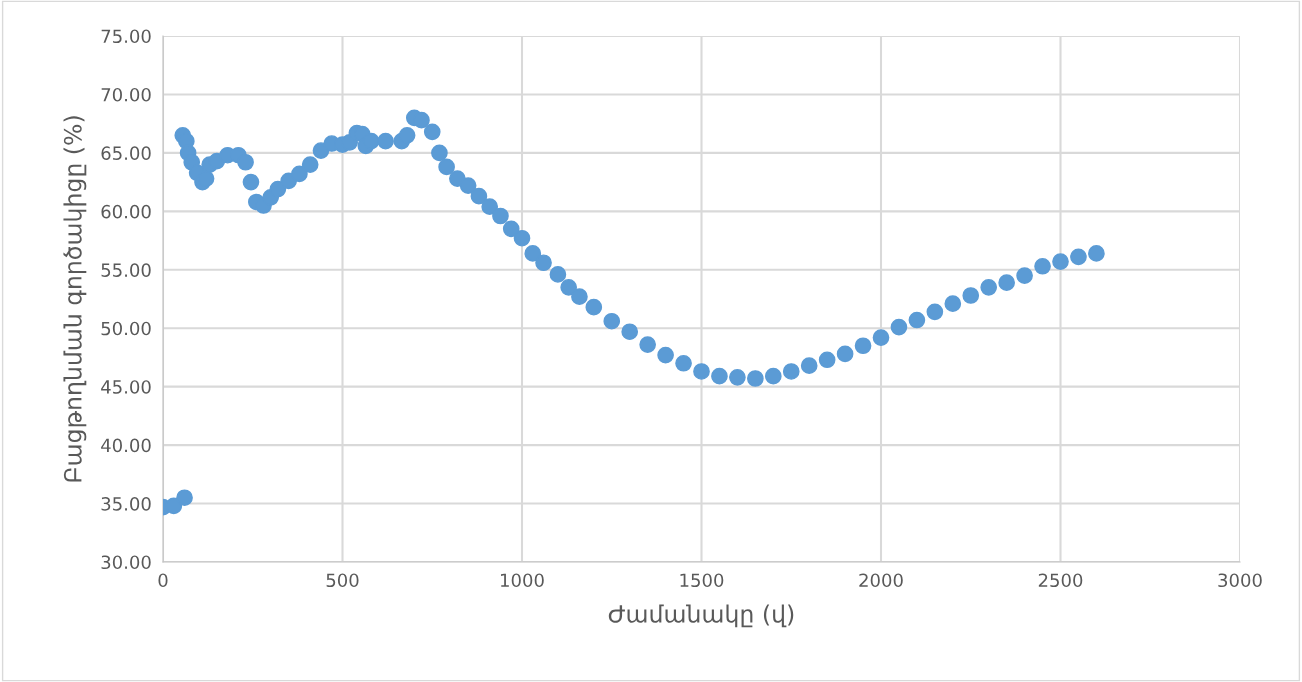 The image size is (1302, 682). Describe the element at coordinates (126, 36) in the screenshot. I see `y-tick-label: 75.00` at that location.